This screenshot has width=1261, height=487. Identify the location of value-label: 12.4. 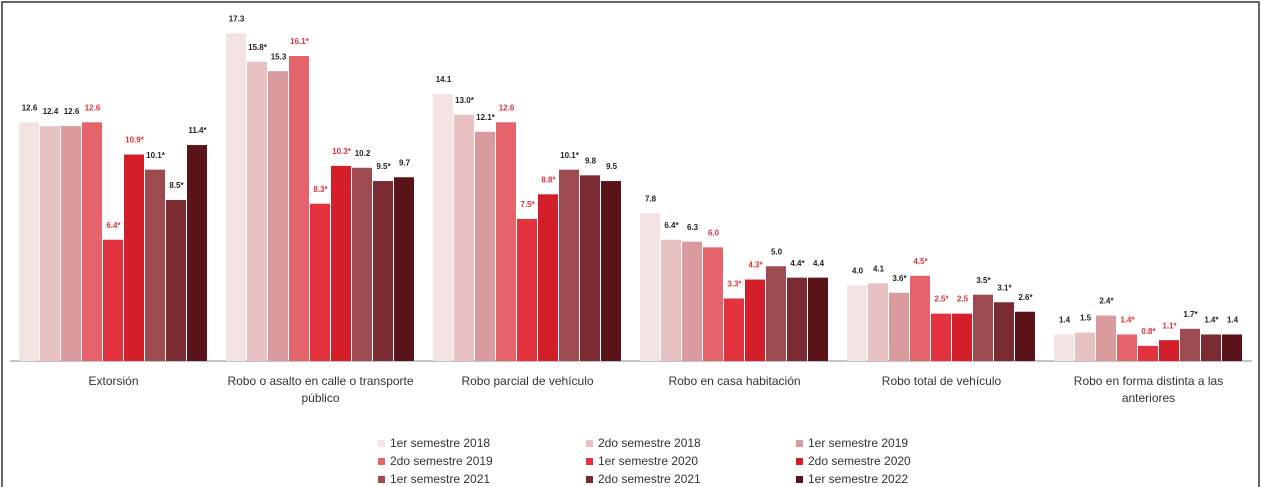
(51, 111).